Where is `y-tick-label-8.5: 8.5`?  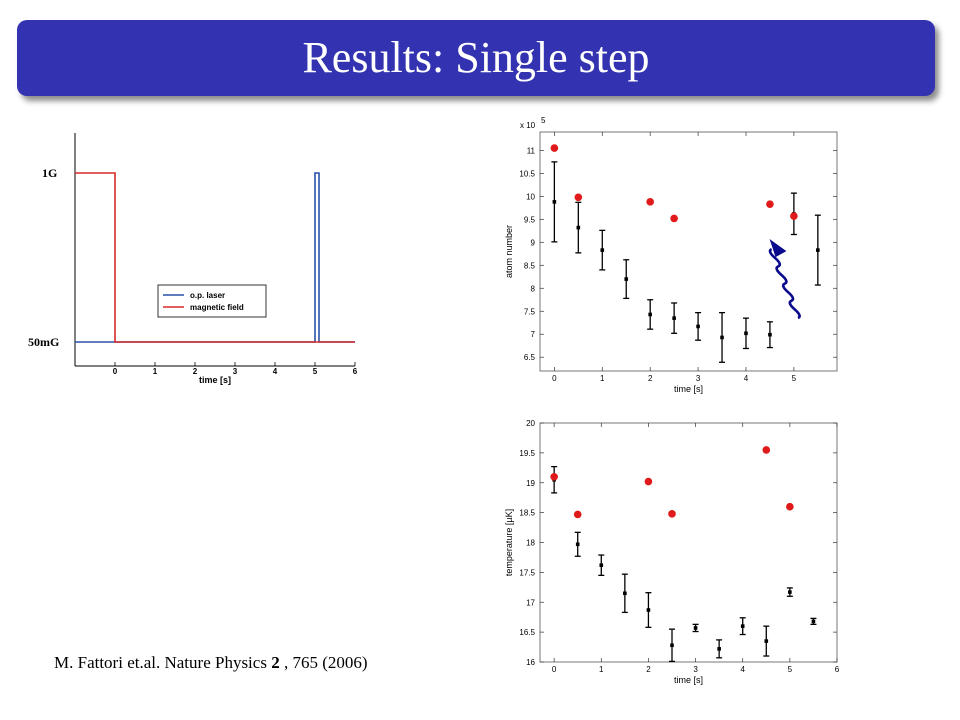 y-tick-label-8.5: 8.5 is located at coordinates (530, 265).